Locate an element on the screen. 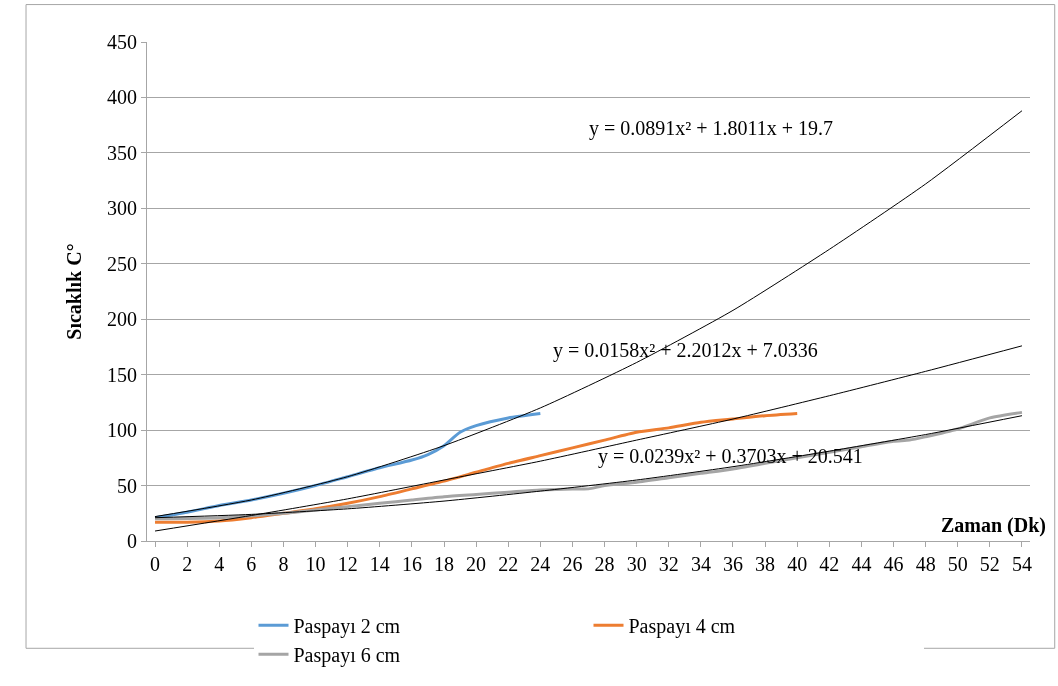 The image size is (1058, 686). x-tick-label: 18 is located at coordinates (444, 564).